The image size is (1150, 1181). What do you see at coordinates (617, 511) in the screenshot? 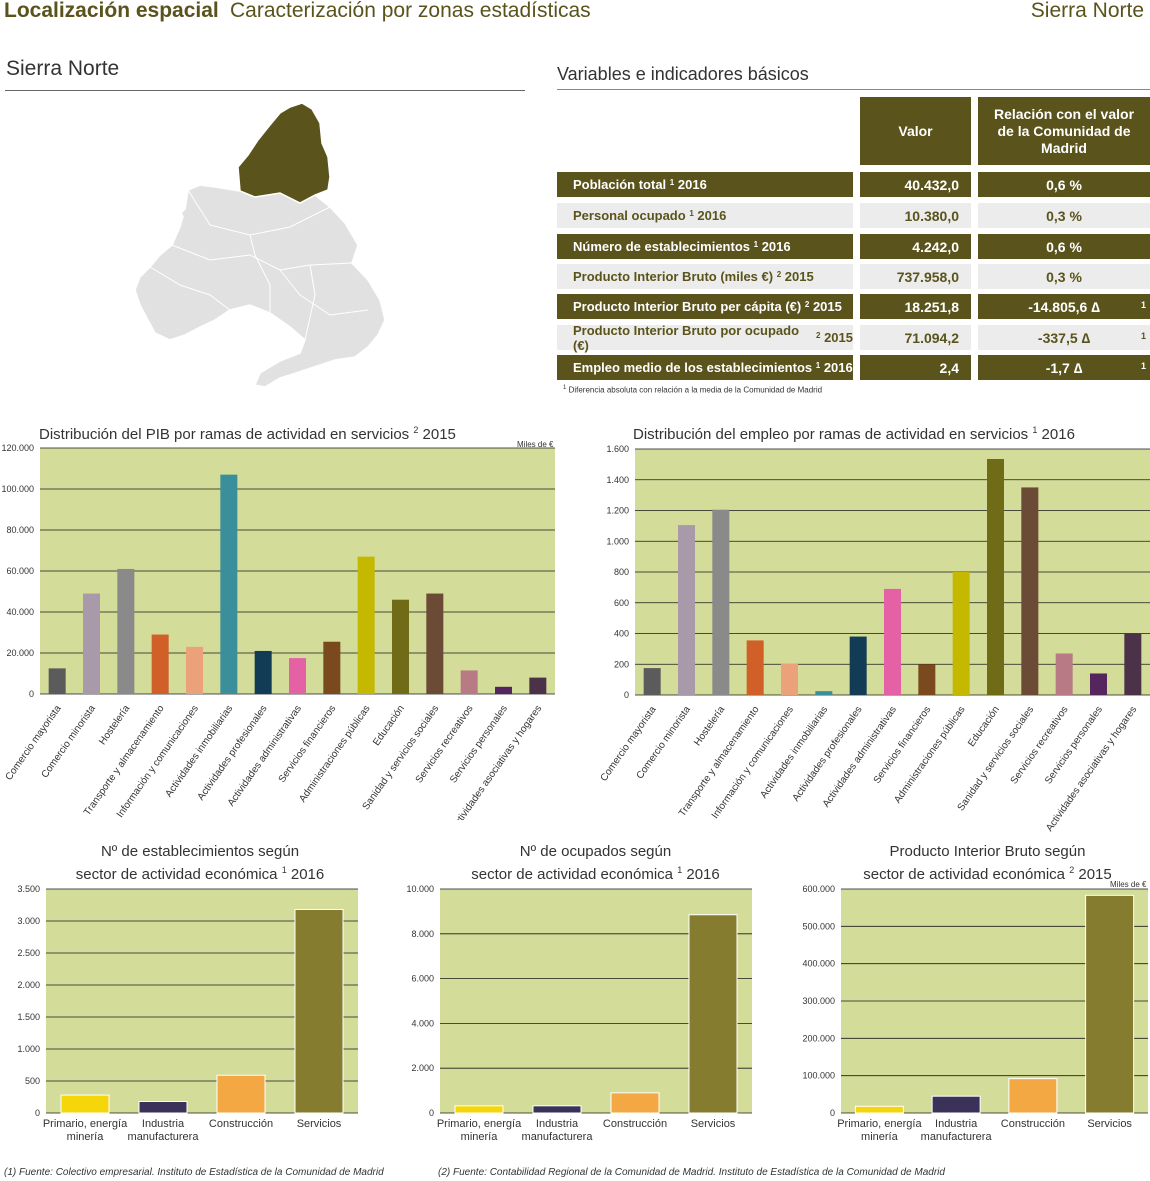
I see `y-tick-label: 1.200` at bounding box center [617, 511].